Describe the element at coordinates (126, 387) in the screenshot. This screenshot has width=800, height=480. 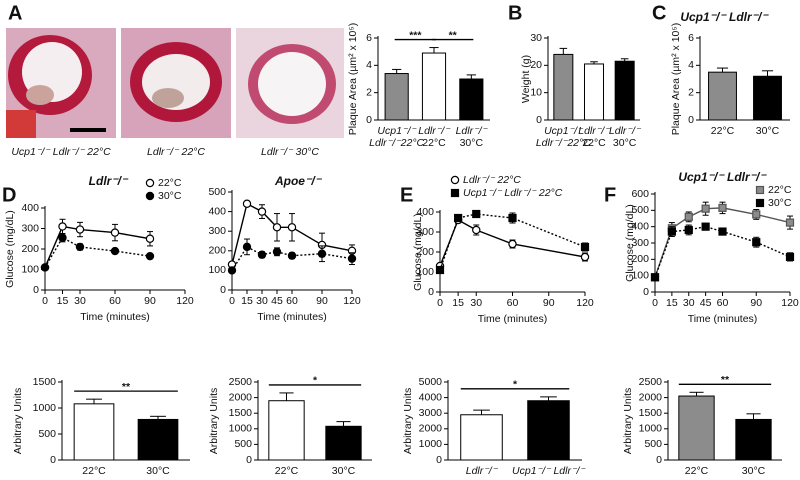
I see `significance-label: **` at that location.